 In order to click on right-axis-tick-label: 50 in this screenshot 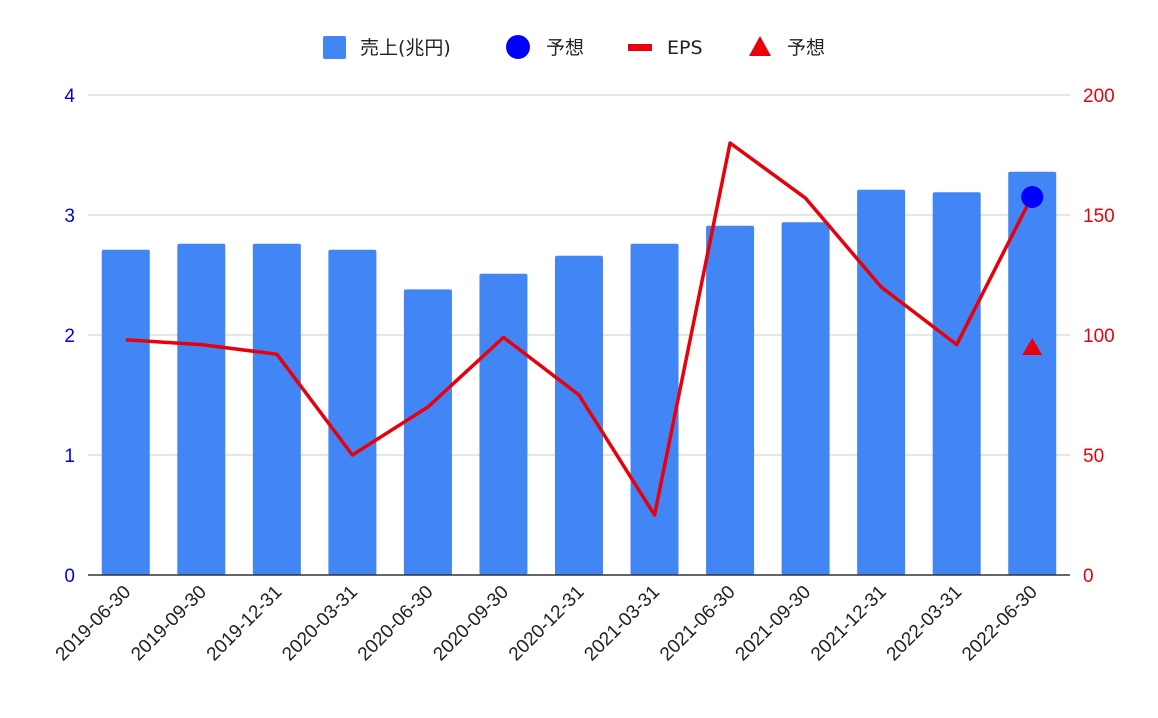, I will do `click(1093, 456)`.